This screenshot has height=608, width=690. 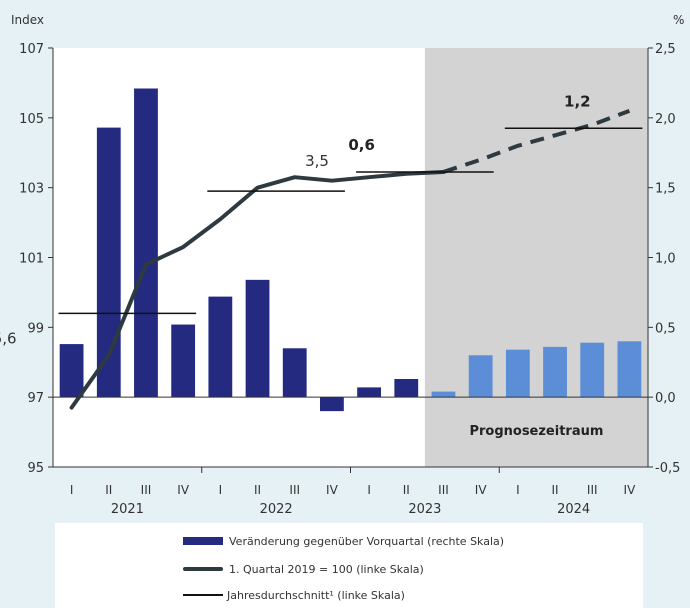 What do you see at coordinates (31, 119) in the screenshot?
I see `left-tick-label: 105` at bounding box center [31, 119].